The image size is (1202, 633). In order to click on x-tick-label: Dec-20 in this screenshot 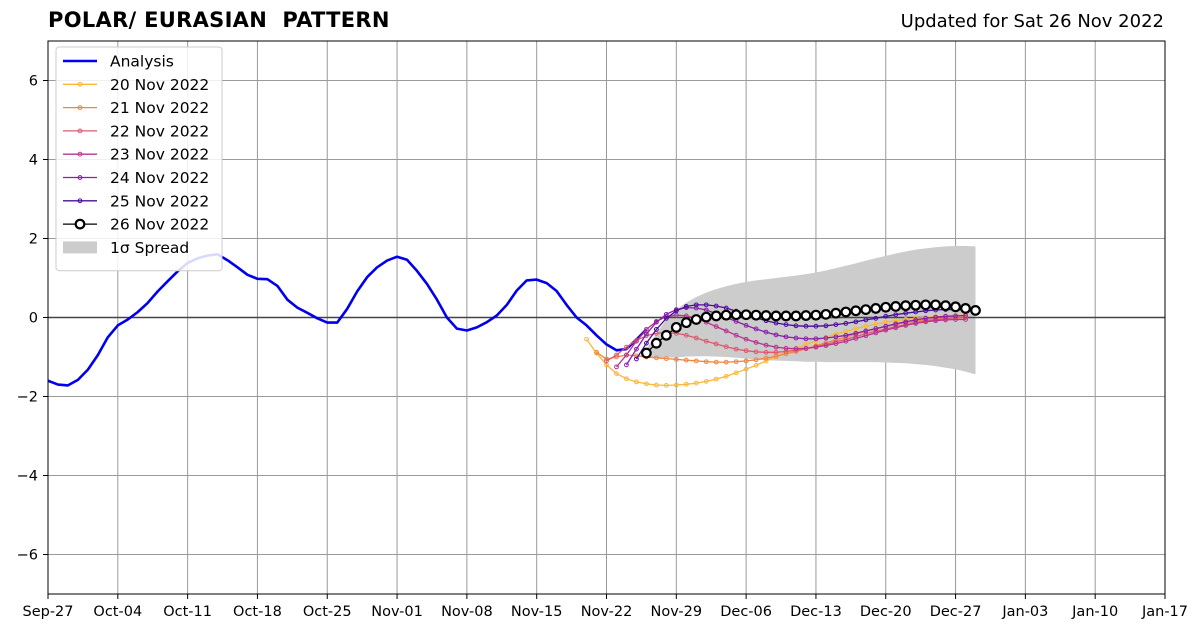, I will do `click(886, 612)`.